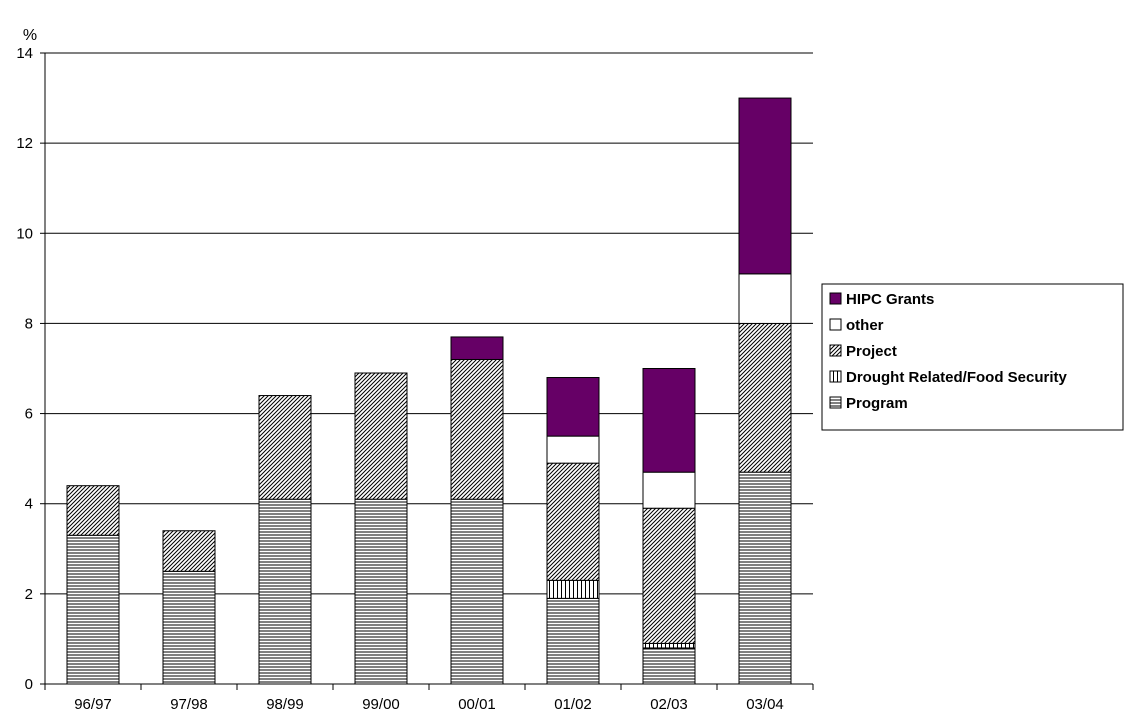  Describe the element at coordinates (381, 704) in the screenshot. I see `x-tick-label: 99/00` at that location.